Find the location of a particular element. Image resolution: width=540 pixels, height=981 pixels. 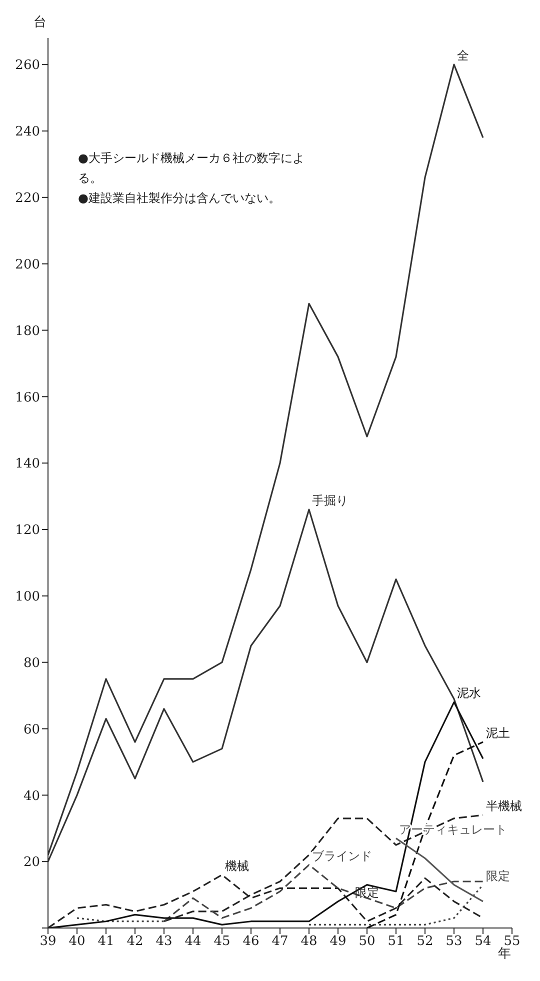

y-tick-label: 160 is located at coordinates (27, 398).